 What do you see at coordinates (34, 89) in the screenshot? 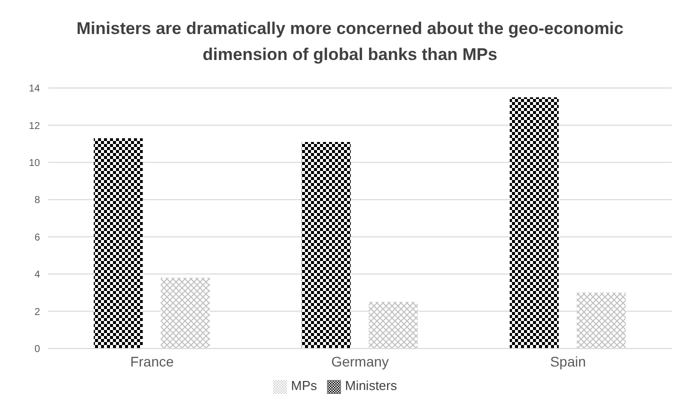
I see `y-tick-label: 14` at bounding box center [34, 89].